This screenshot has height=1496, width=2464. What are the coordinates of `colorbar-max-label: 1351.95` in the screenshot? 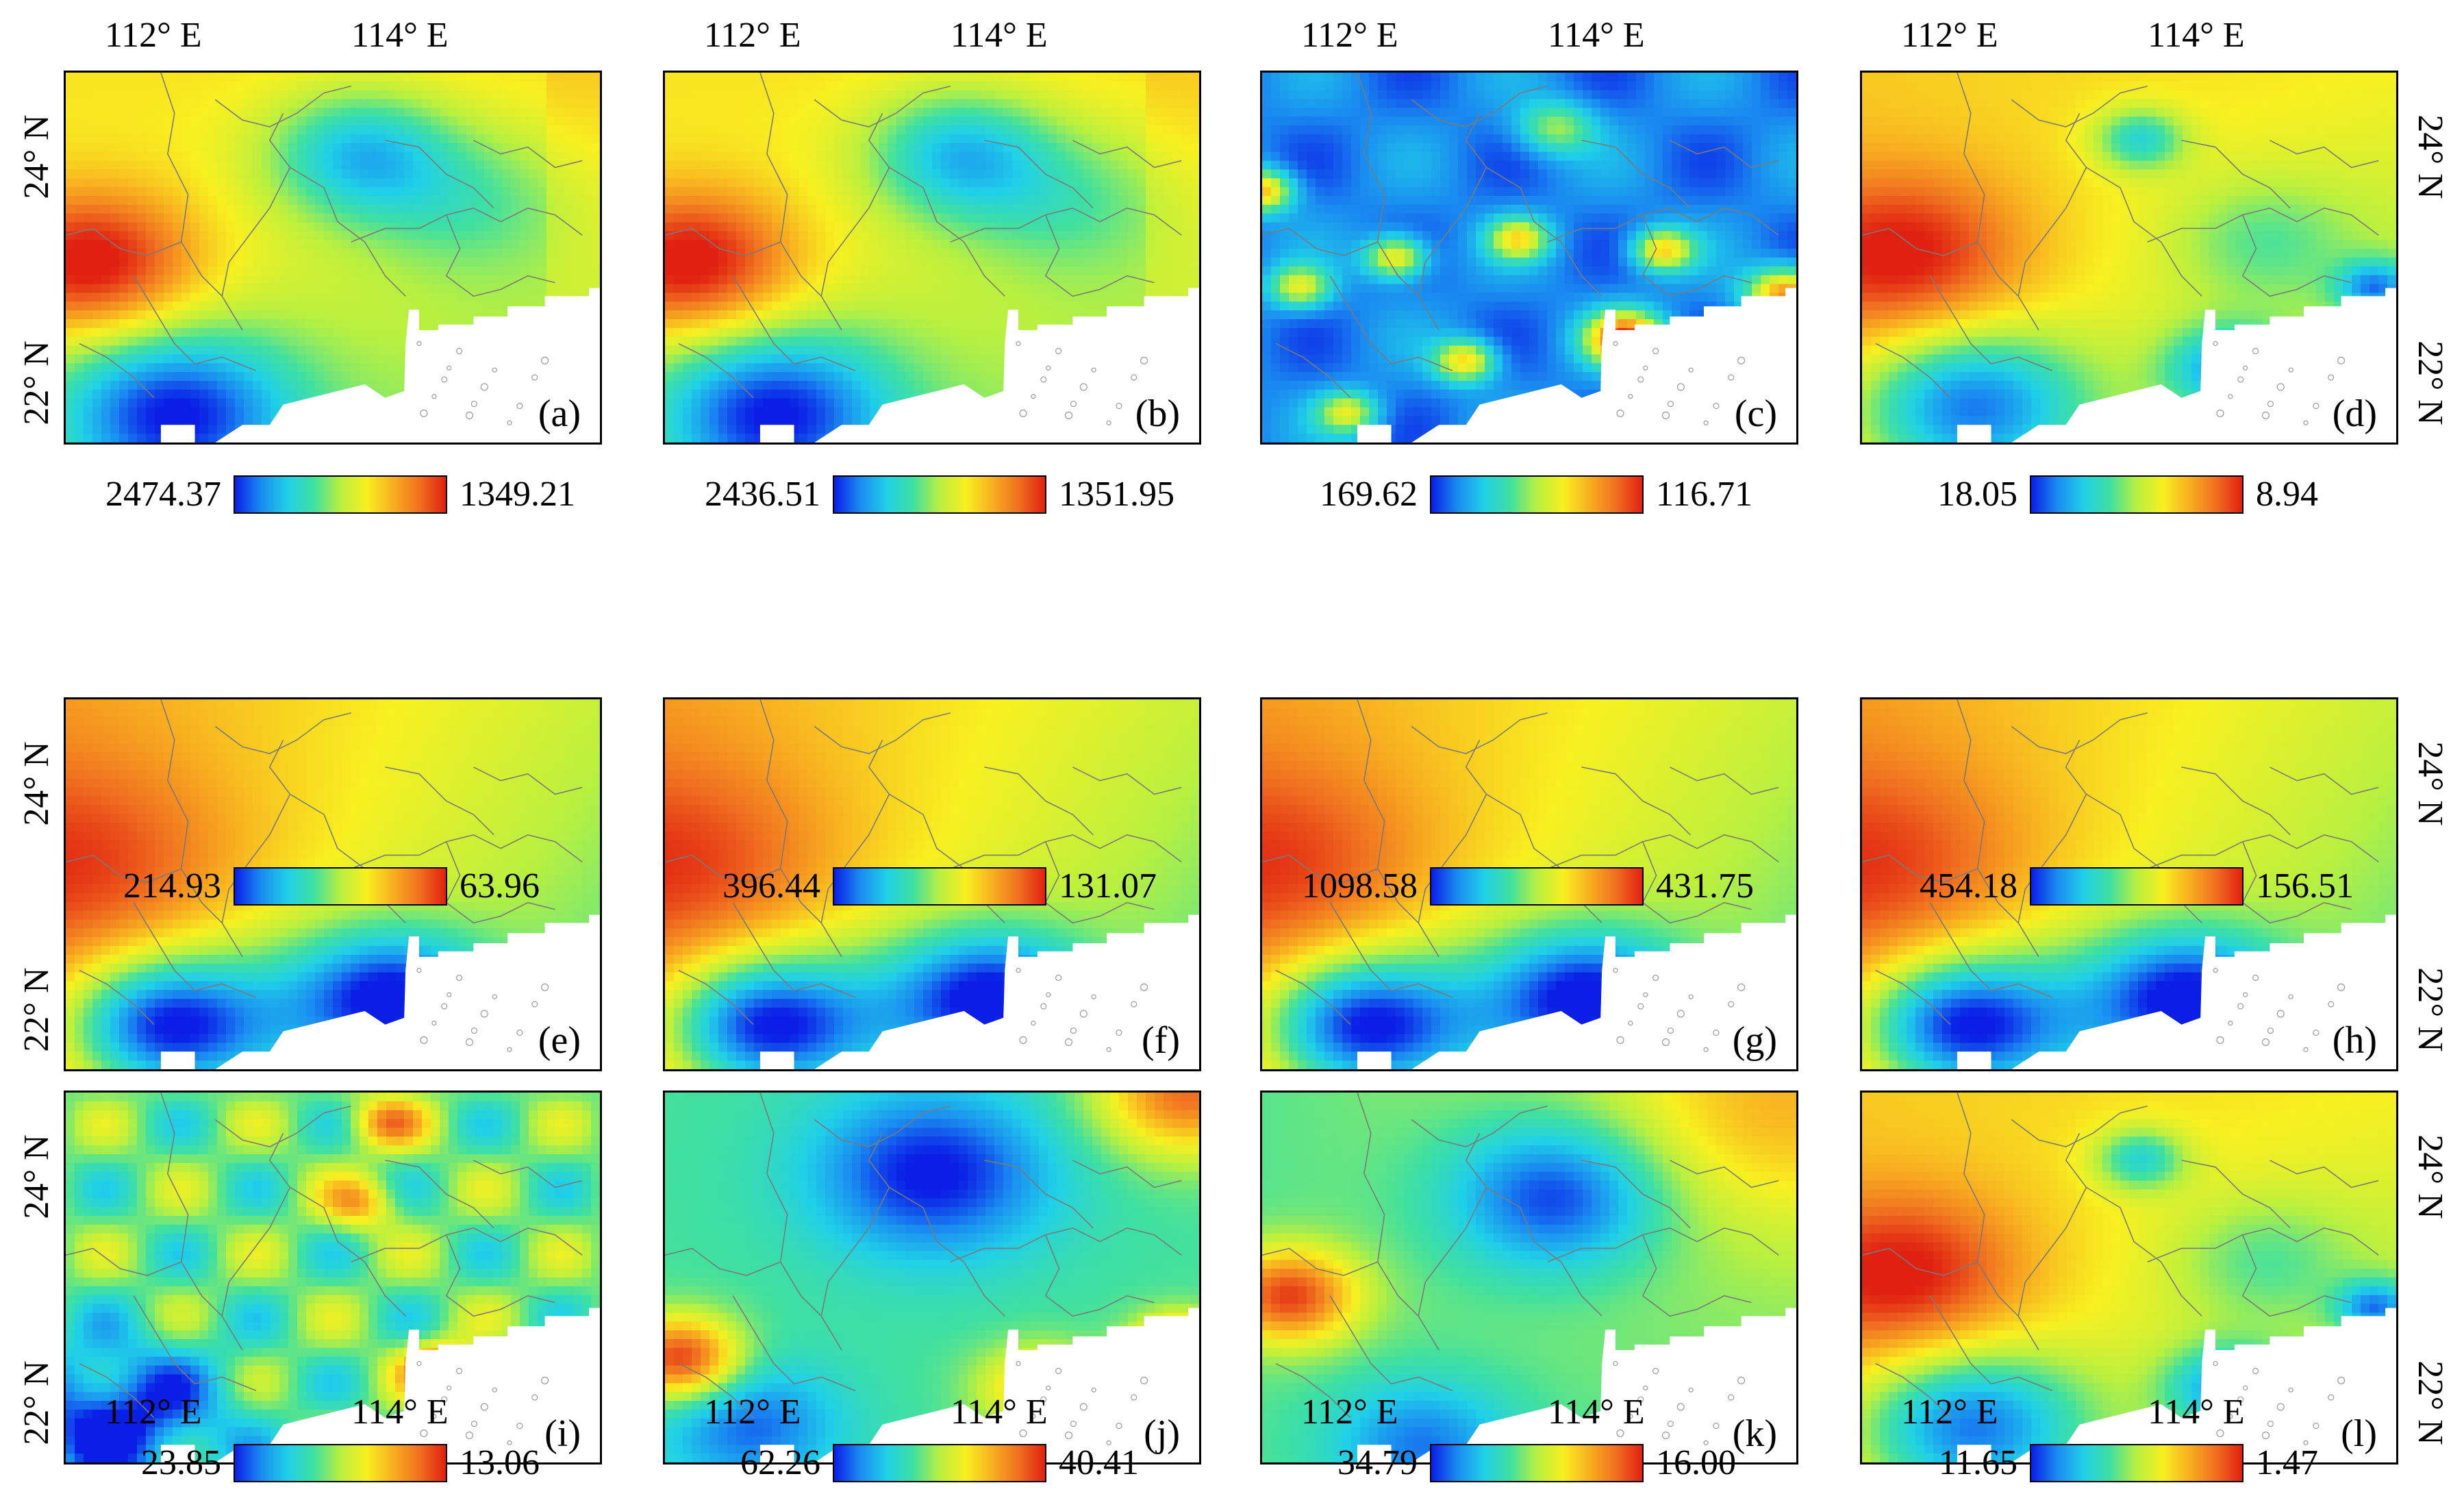 It's located at (1116, 495).